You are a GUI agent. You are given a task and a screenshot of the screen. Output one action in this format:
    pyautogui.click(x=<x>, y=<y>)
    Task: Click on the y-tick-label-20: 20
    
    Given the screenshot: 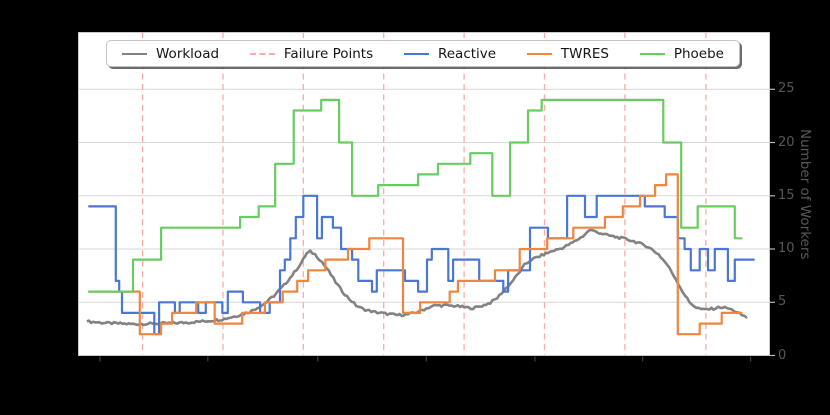 What is the action you would take?
    pyautogui.click(x=786, y=142)
    